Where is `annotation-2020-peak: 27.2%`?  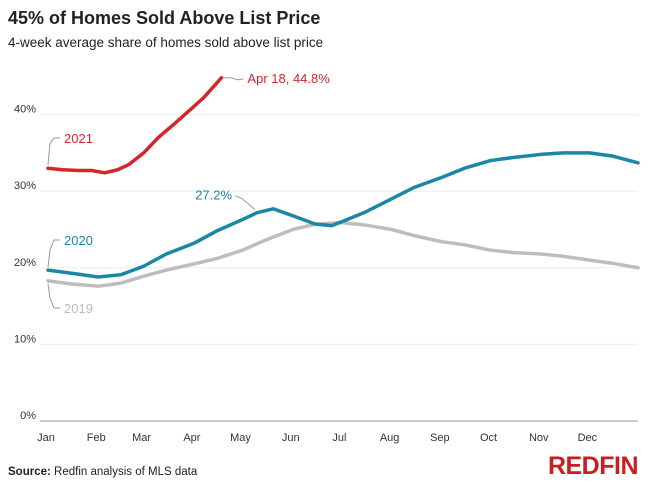
annotation-2020-peak: 27.2% is located at coordinates (213, 195).